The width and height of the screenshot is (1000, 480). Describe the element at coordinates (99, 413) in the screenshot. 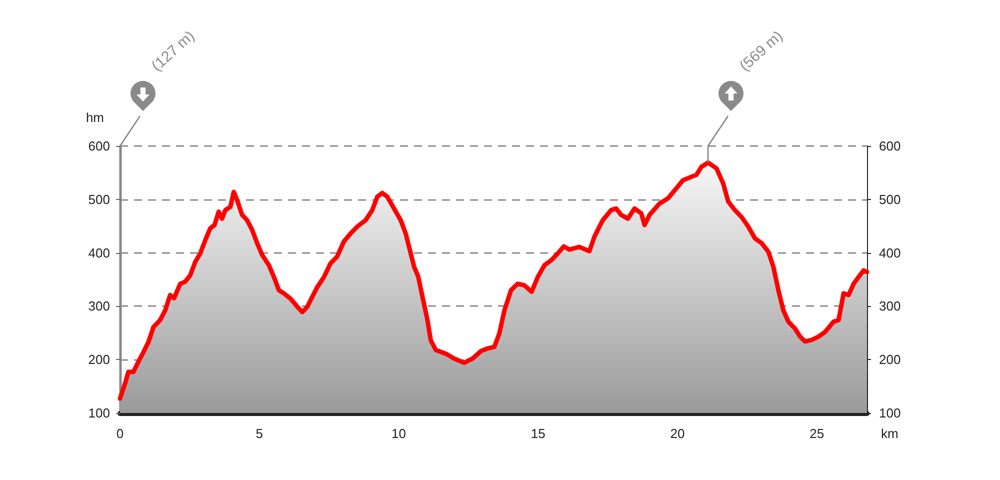

I see `y-tick-label: 100` at that location.